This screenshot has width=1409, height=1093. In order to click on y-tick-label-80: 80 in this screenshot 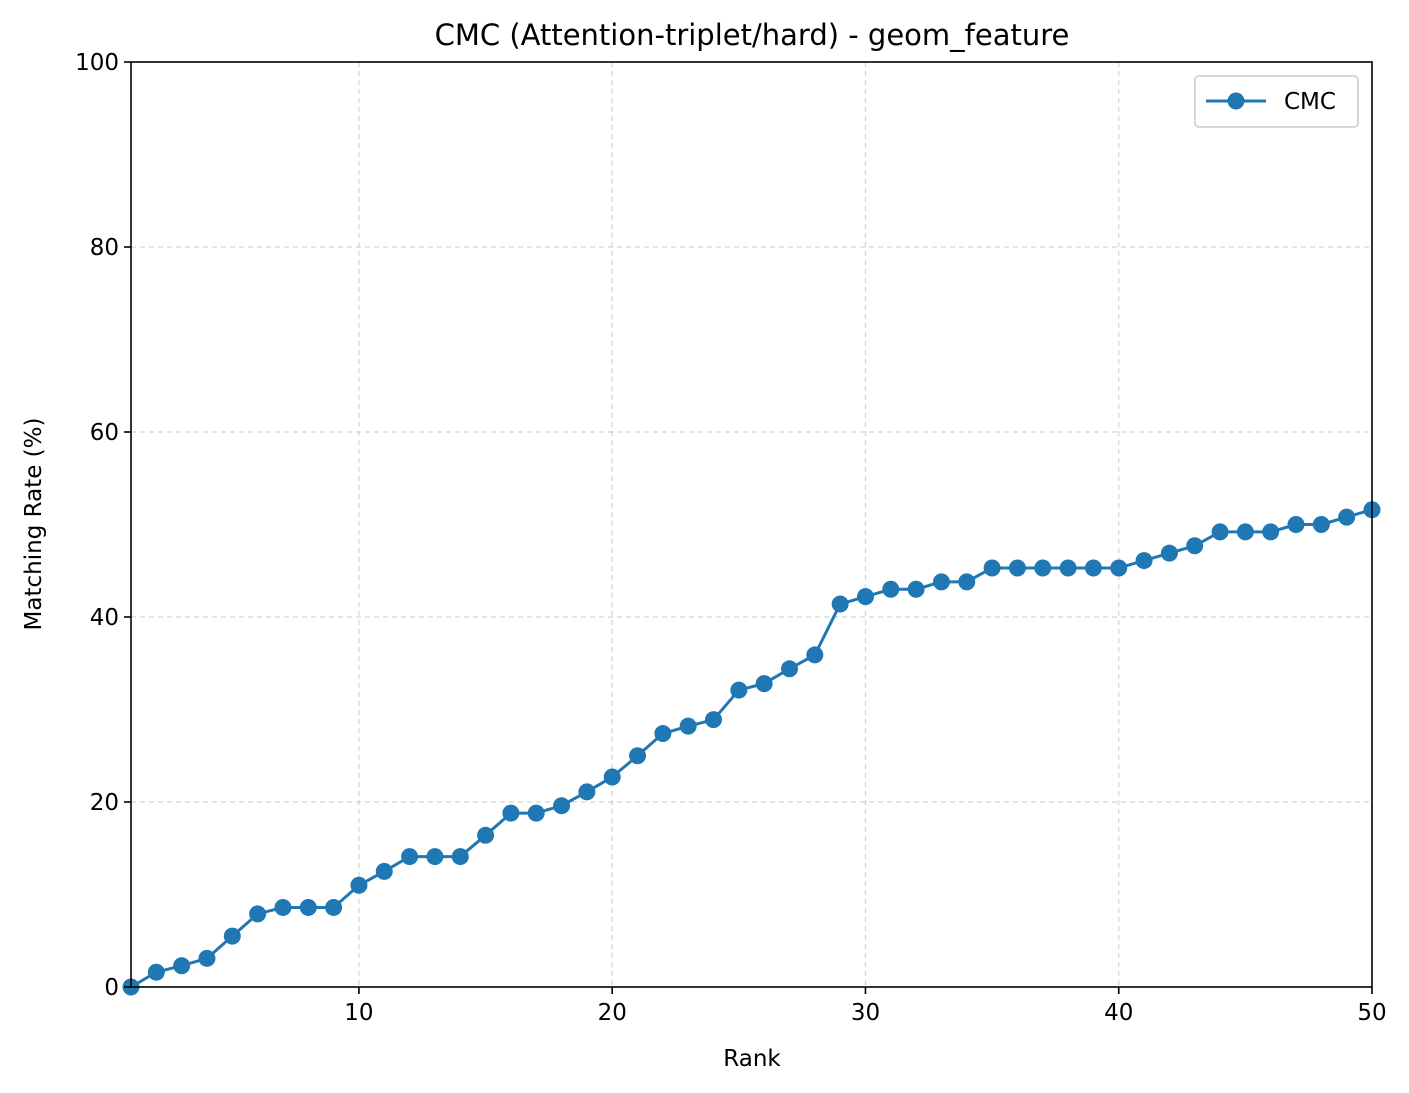, I will do `click(104, 248)`.